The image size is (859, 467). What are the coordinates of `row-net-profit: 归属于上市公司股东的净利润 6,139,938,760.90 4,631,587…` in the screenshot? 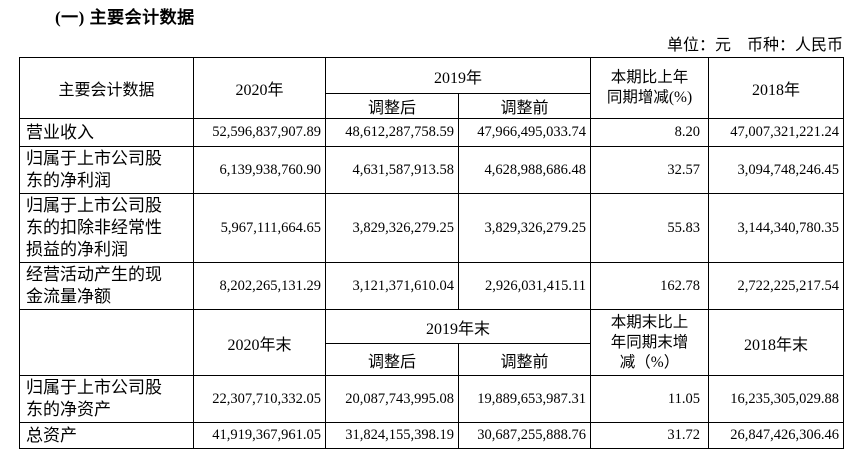 It's located at (432, 170).